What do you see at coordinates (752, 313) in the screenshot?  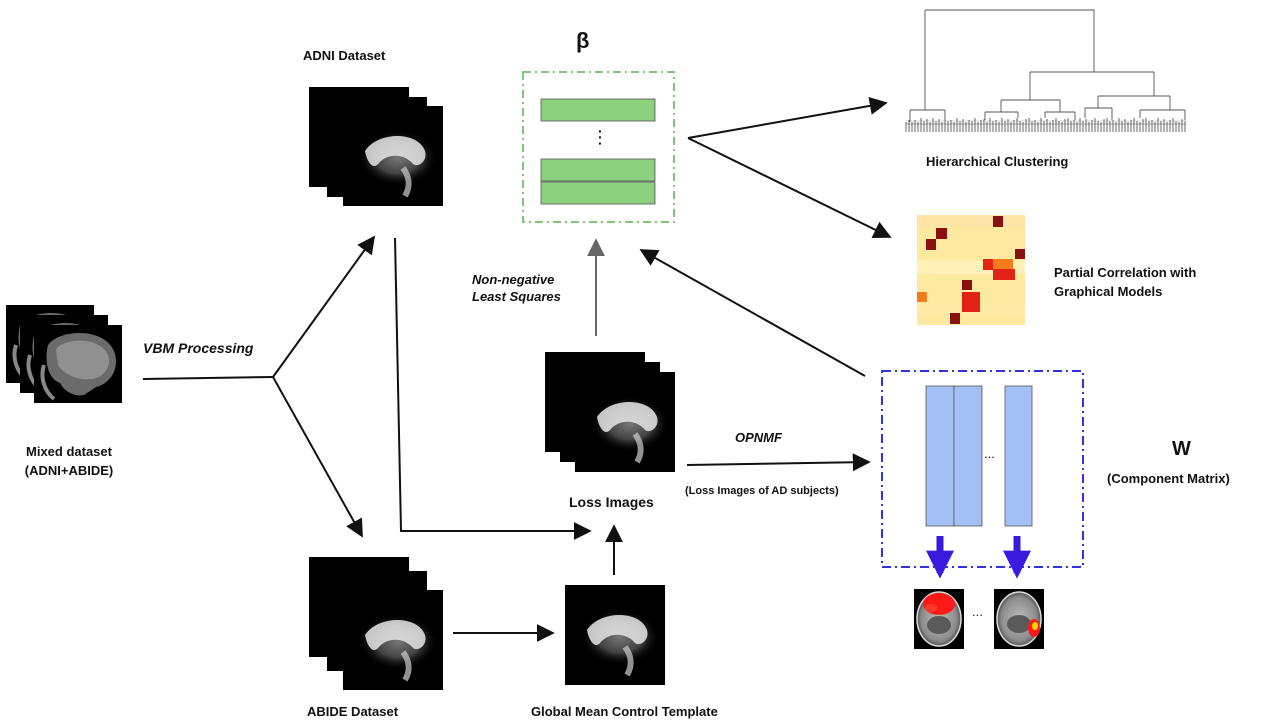 I see `w-to-beta-arrow` at bounding box center [752, 313].